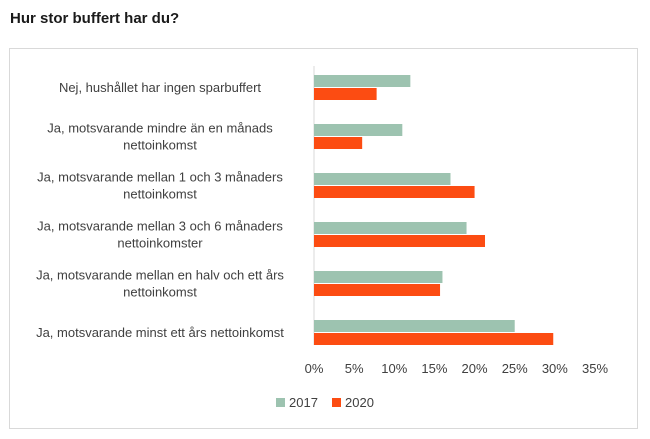 This screenshot has width=650, height=439. What do you see at coordinates (555, 368) in the screenshot?
I see `x-tick-label: 30%` at bounding box center [555, 368].